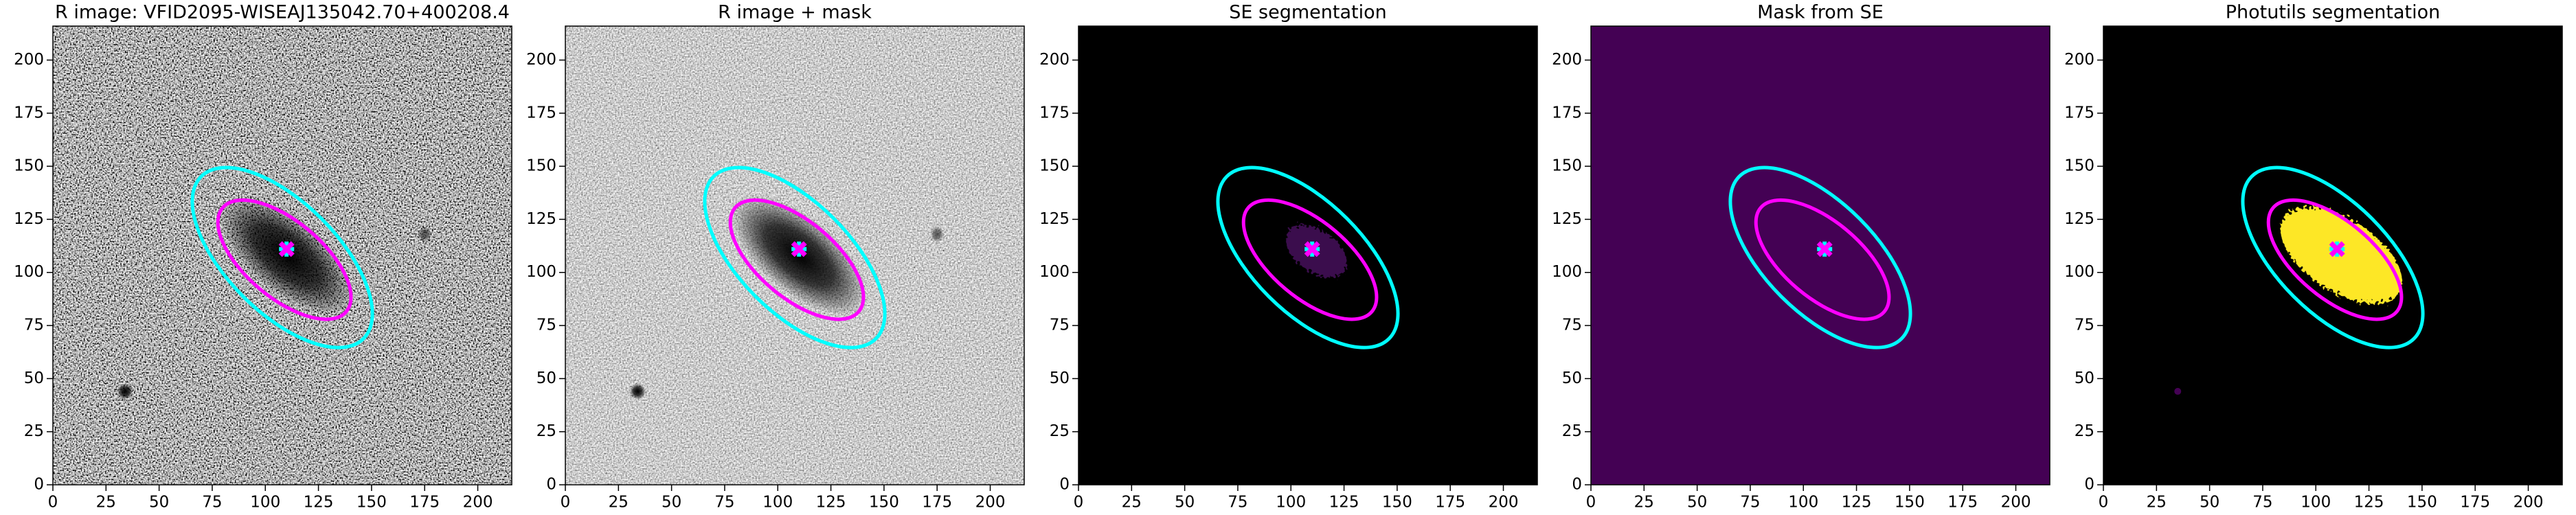 The height and width of the screenshot is (515, 2576). Describe the element at coordinates (2178, 391) in the screenshot. I see `segment` at that location.